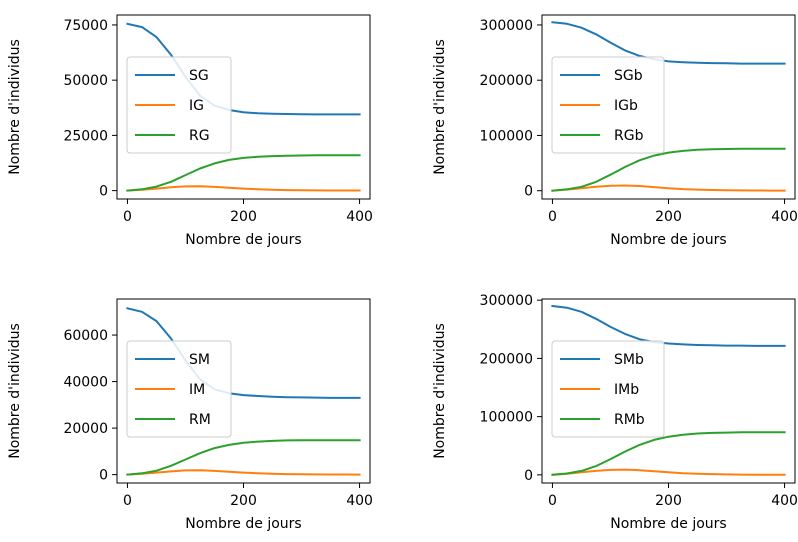 This screenshot has width=798, height=542. What do you see at coordinates (626, 106) in the screenshot?
I see `legend-label: IGb` at bounding box center [626, 106].